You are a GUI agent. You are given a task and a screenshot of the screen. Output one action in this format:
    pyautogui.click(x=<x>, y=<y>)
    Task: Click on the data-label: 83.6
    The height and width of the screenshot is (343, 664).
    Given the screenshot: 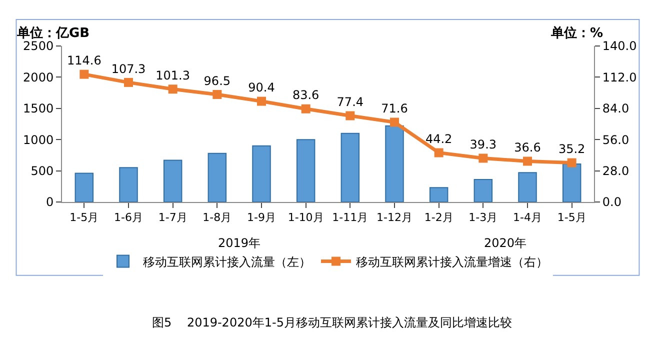 What is the action you would take?
    pyautogui.click(x=306, y=95)
    